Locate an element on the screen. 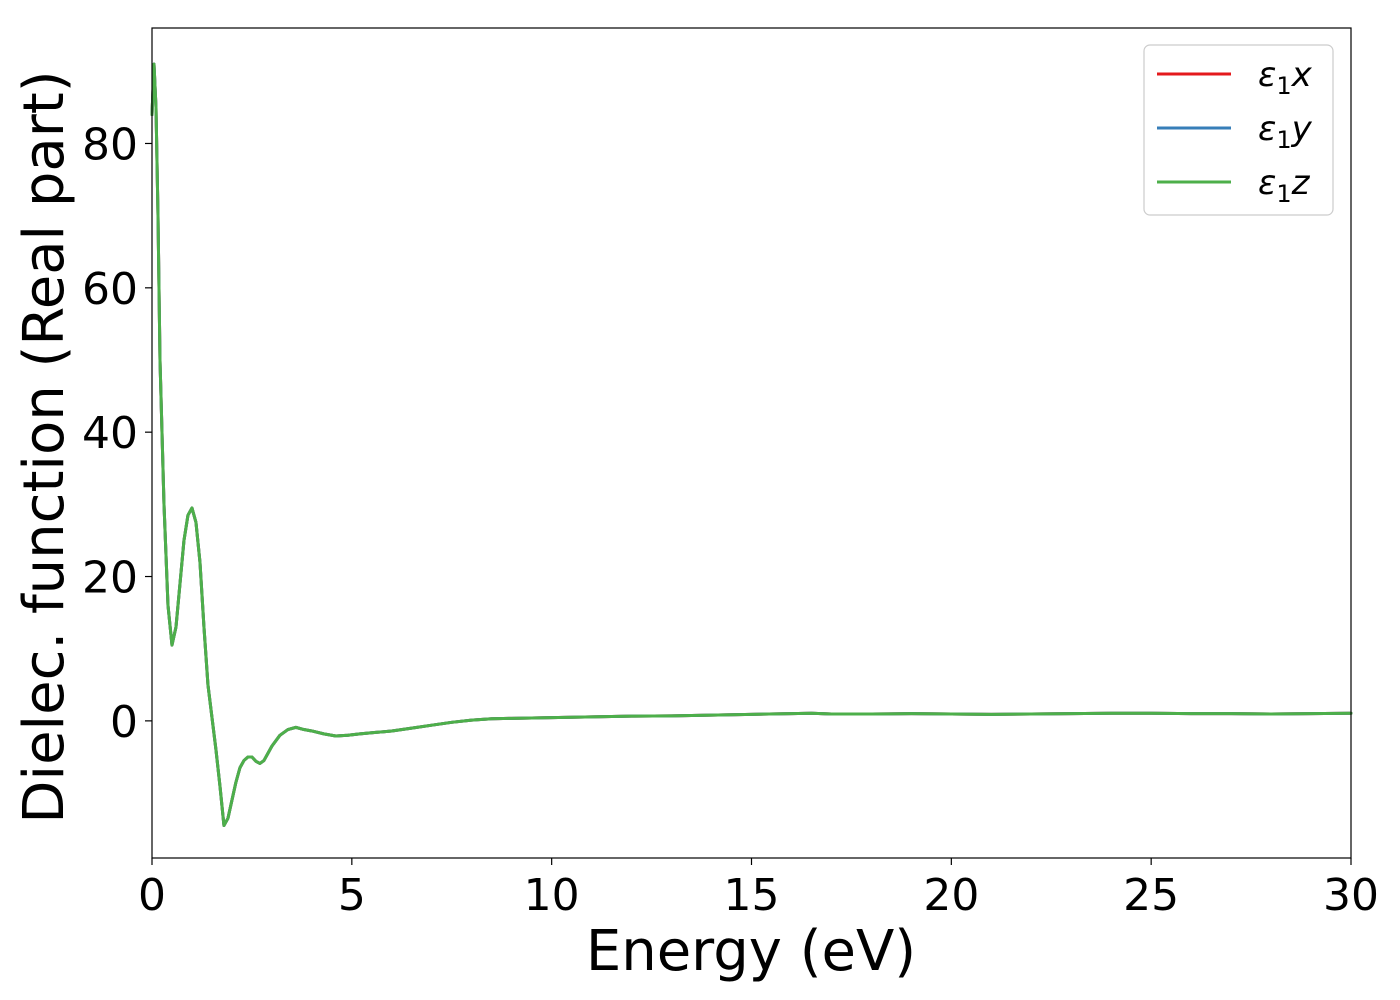 Image resolution: width=1400 pixels, height=1000 pixels. legend: ε1x ε1y ε1z is located at coordinates (1238, 130).